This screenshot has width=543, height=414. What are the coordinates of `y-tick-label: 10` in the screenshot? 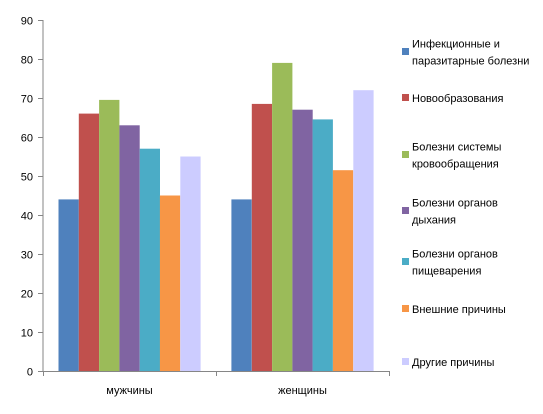 It's located at (27, 334).